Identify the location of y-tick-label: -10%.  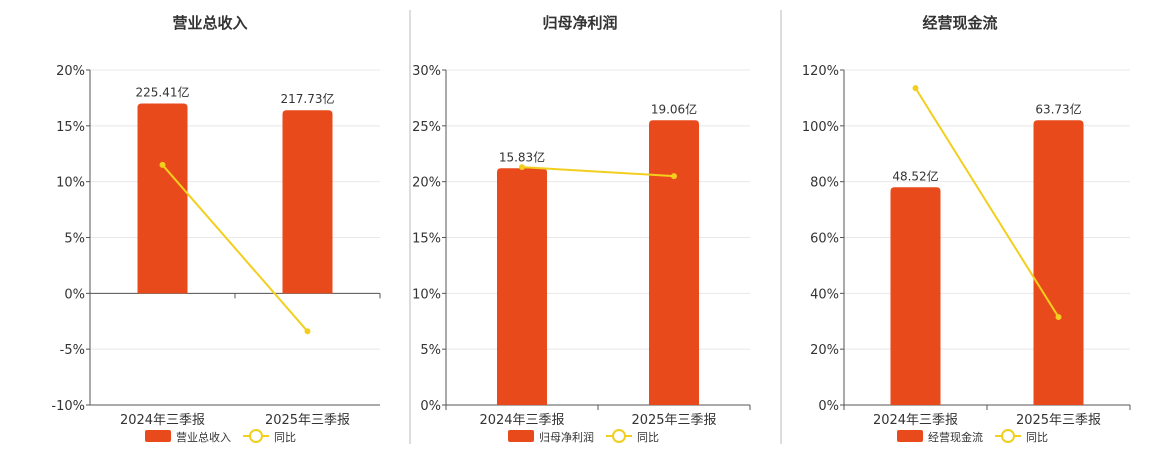
(68, 406).